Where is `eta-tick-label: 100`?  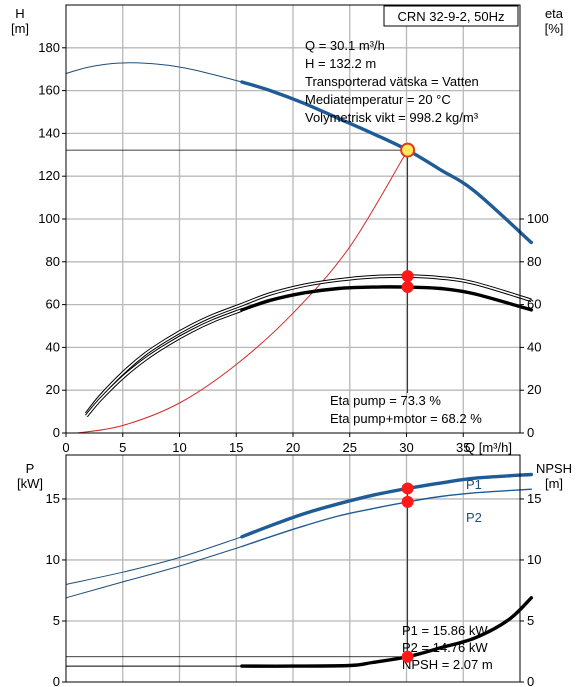 eta-tick-label: 100 is located at coordinates (538, 218).